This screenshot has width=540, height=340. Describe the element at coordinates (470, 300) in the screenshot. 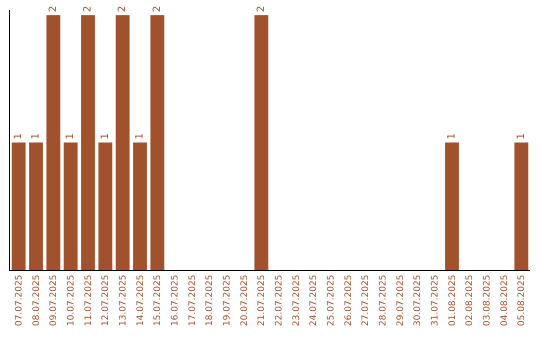

I see `x-tick-label: 02.08.2025` at that location.